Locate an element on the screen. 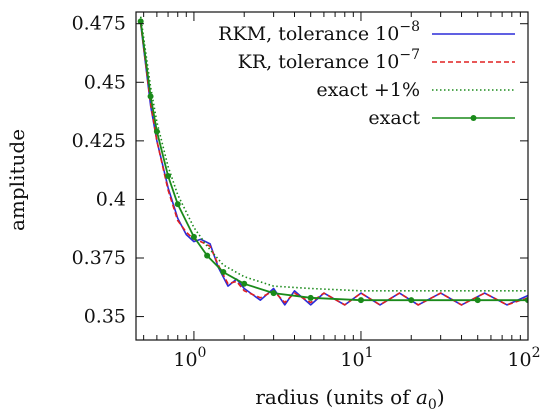 The height and width of the screenshot is (416, 550). x-tick-label: 10⁰ is located at coordinates (189, 358).